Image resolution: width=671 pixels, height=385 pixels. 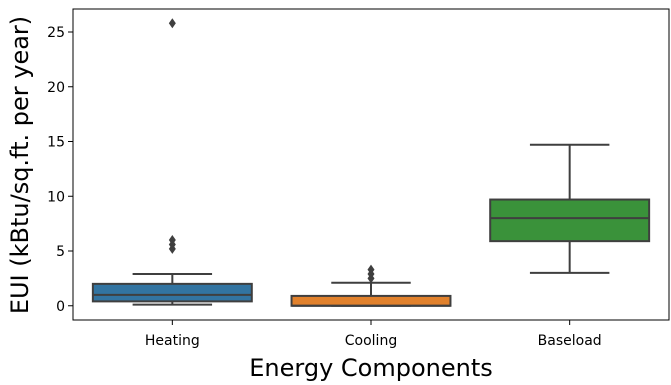 What do you see at coordinates (570, 341) in the screenshot?
I see `x-tick-label: Baseload` at bounding box center [570, 341].